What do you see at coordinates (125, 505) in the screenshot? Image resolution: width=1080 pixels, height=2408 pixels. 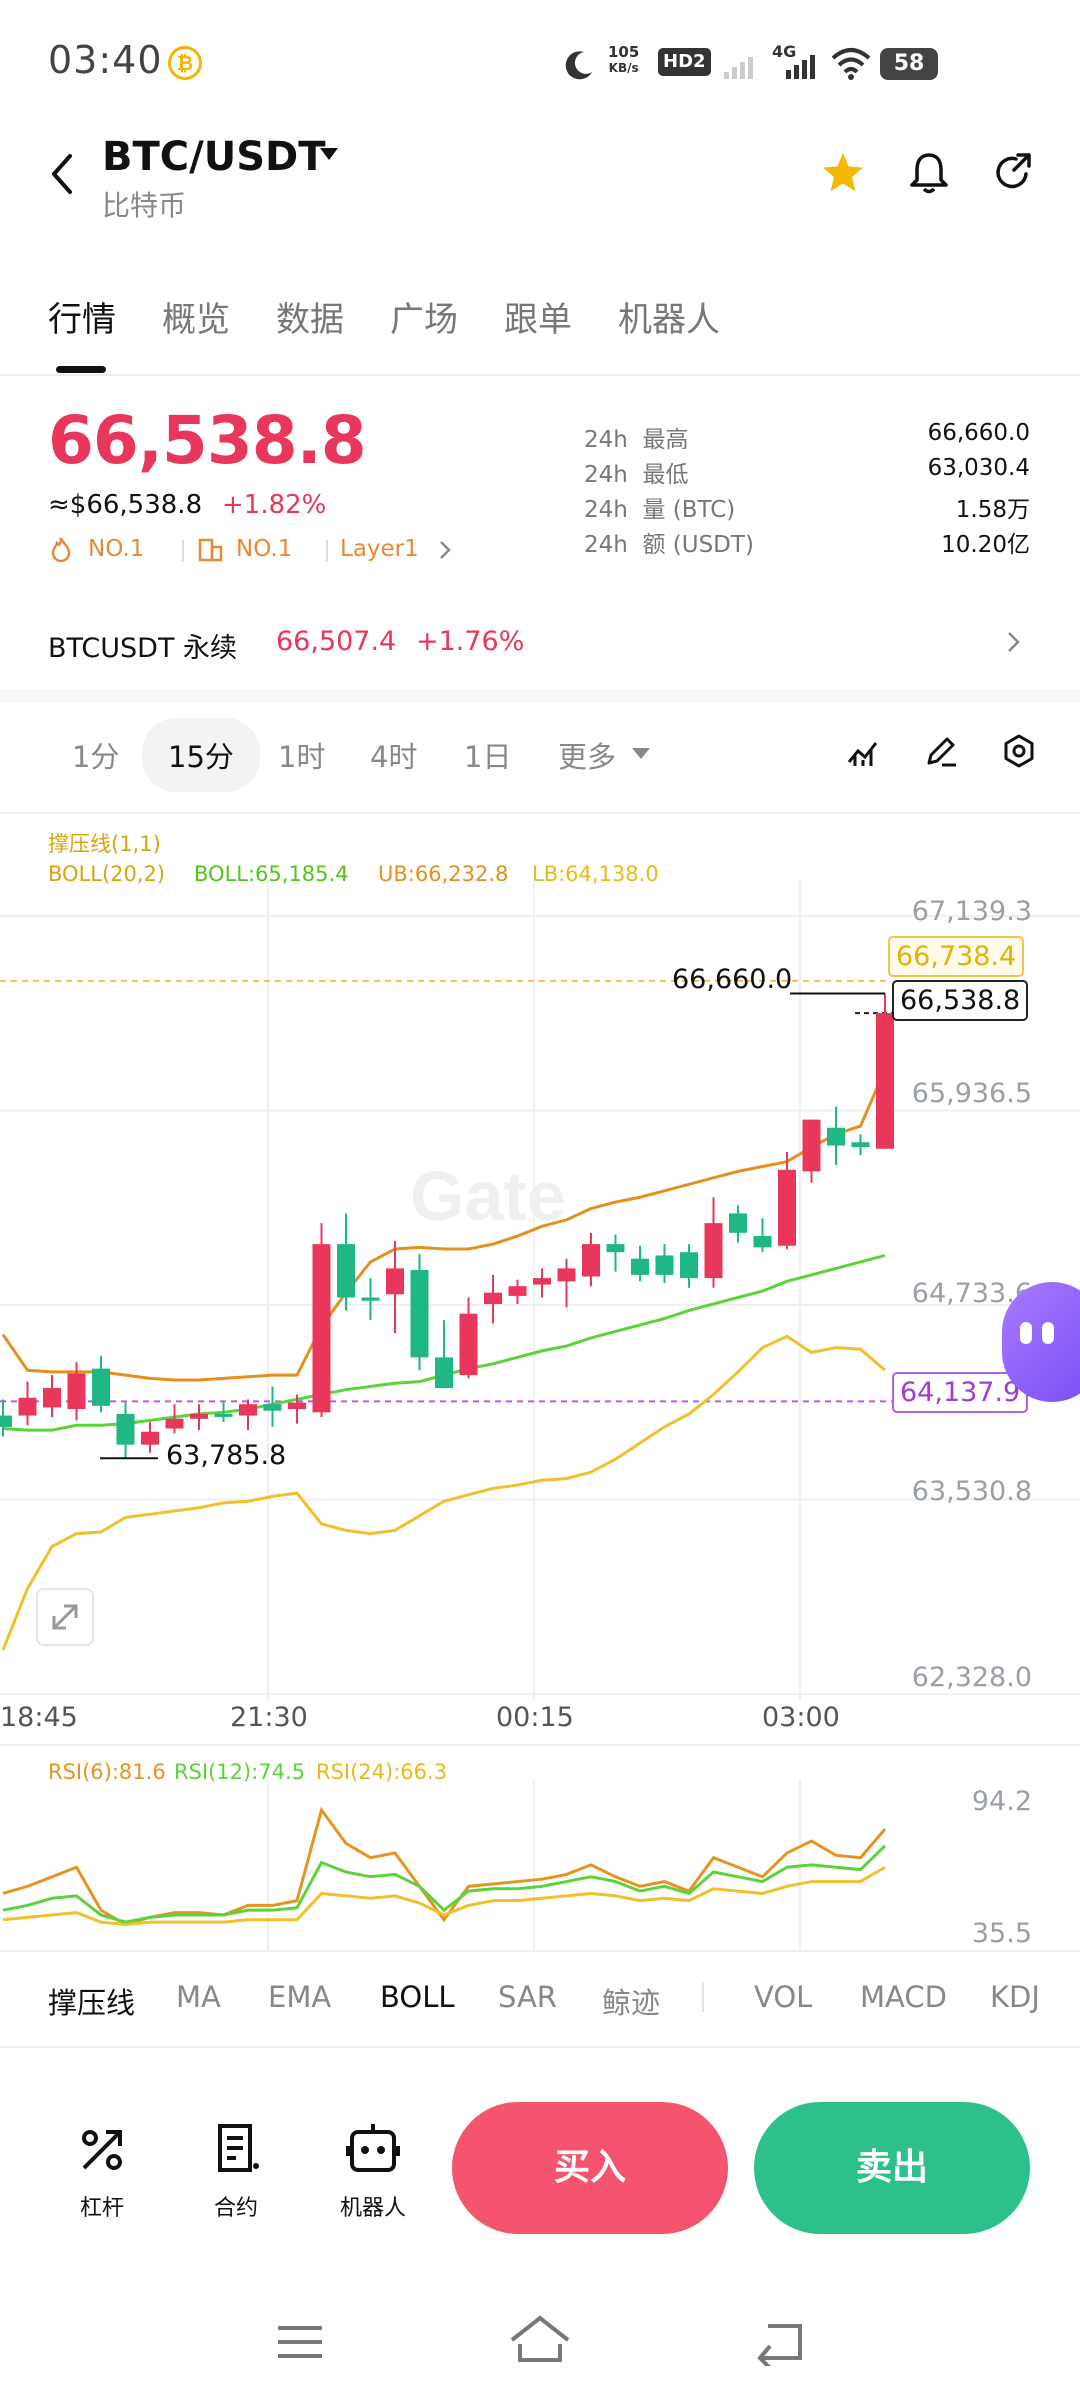 I see `usd-price: ≈$66,538.8` at bounding box center [125, 505].